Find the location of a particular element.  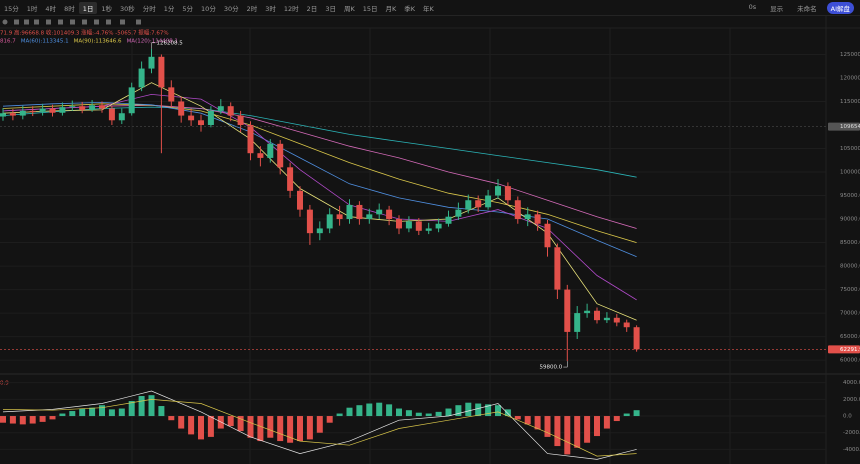

toolbar-right: 0s 显示 未命名 AI解盘 is located at coordinates (802, 7).